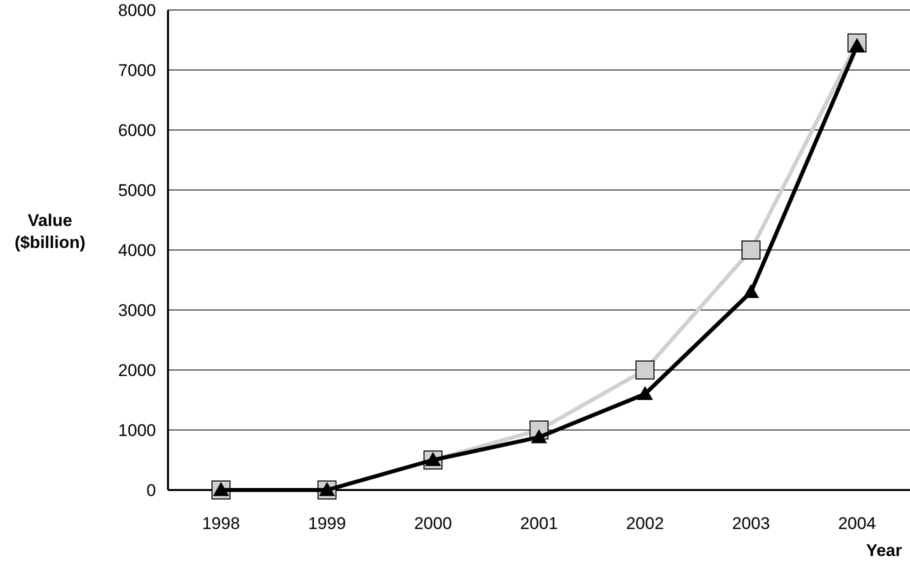 Image resolution: width=910 pixels, height=568 pixels. I want to click on y-tick-label: 7000, so click(137, 70).